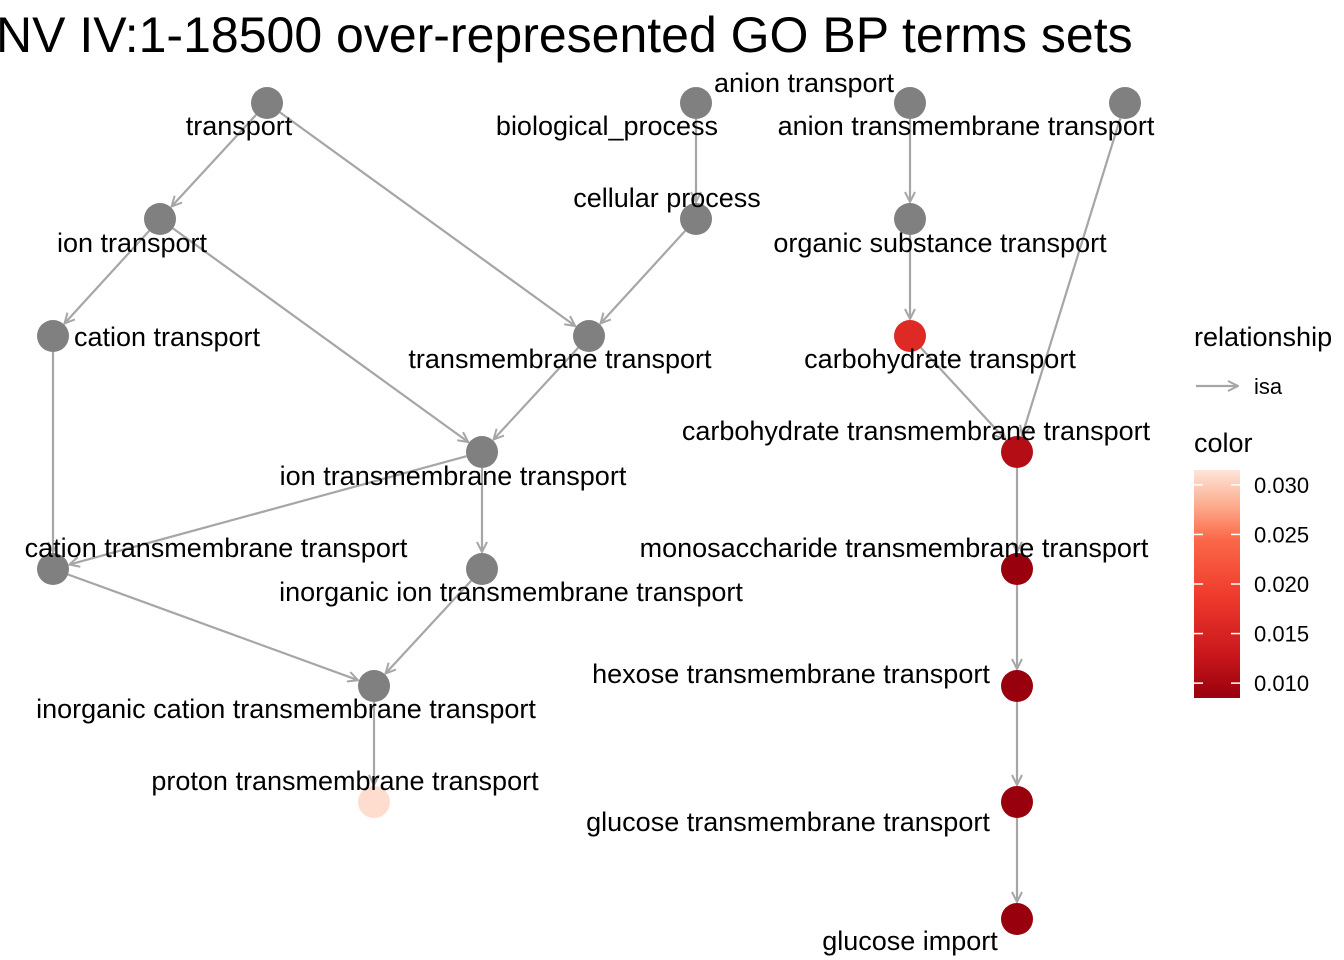 This screenshot has width=1344, height=960. I want to click on node-label-carbohydrate_transport: carbohydrate transport, so click(940, 359).